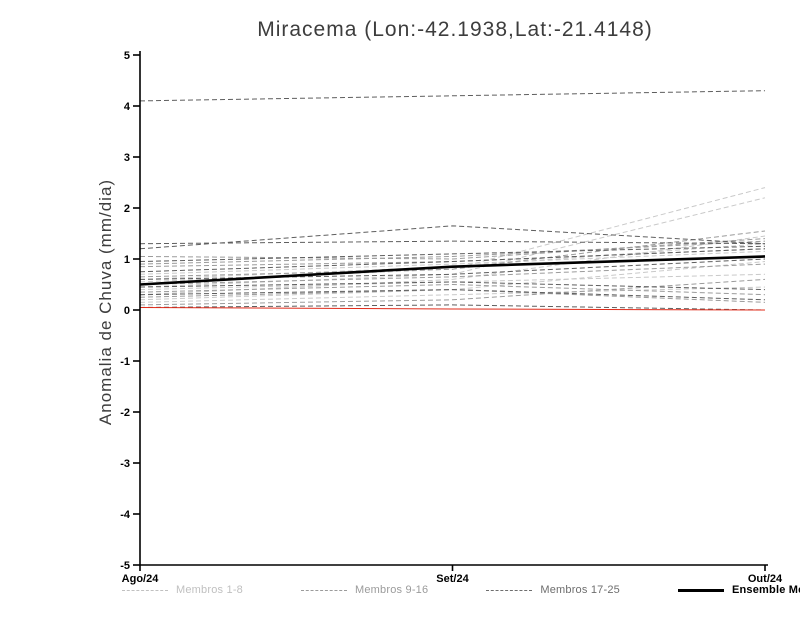 Image resolution: width=800 pixels, height=618 pixels. What do you see at coordinates (127, 260) in the screenshot?
I see `svg-text: 1` at bounding box center [127, 260].